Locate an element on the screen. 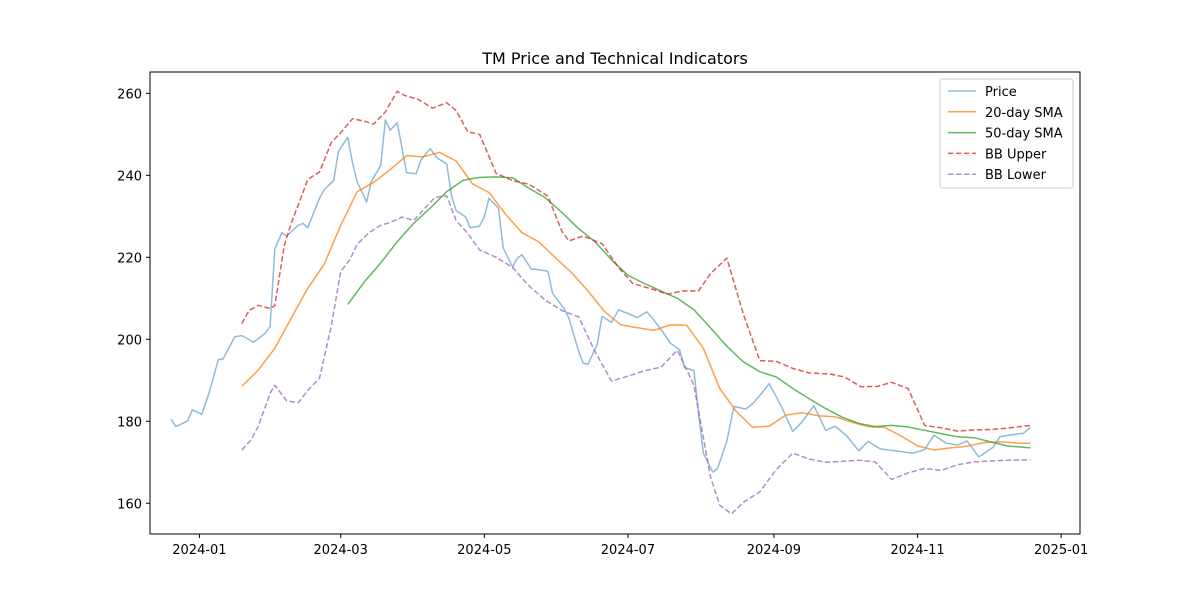 The height and width of the screenshot is (600, 1200). x-tick-label: 2024-05 is located at coordinates (484, 550).